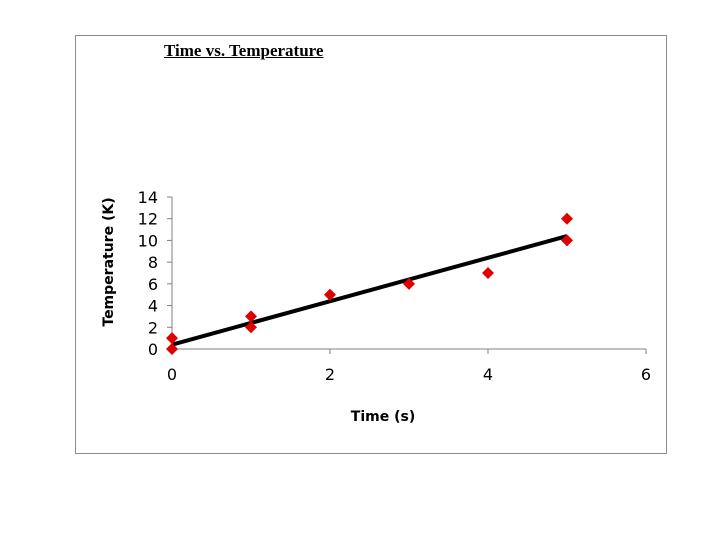 The image size is (720, 540). What do you see at coordinates (148, 240) in the screenshot?
I see `y-tick-label: 10` at bounding box center [148, 240].